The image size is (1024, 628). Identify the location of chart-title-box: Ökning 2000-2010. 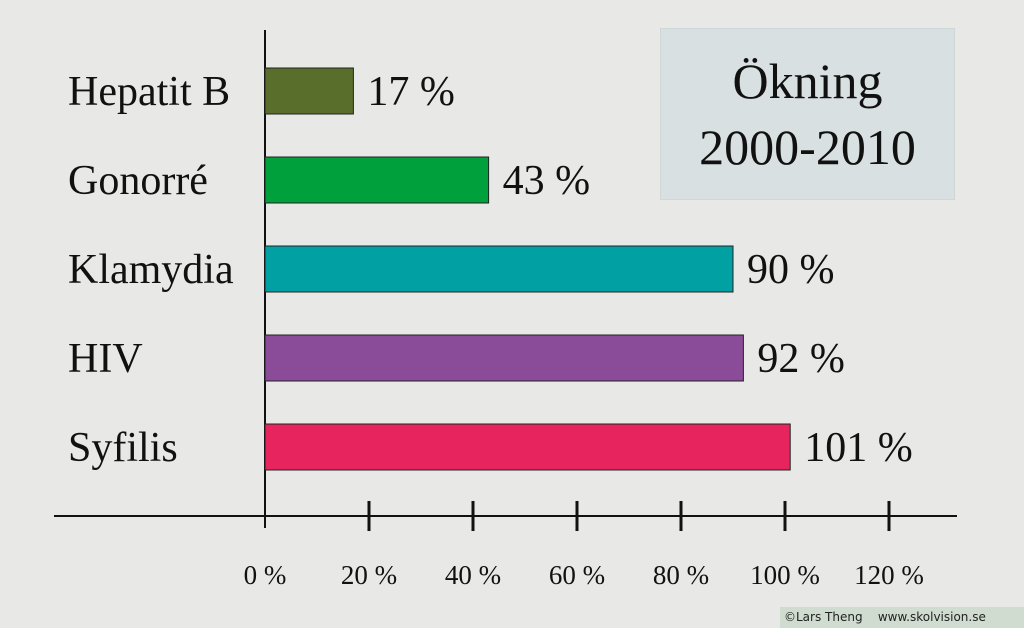
(807, 114).